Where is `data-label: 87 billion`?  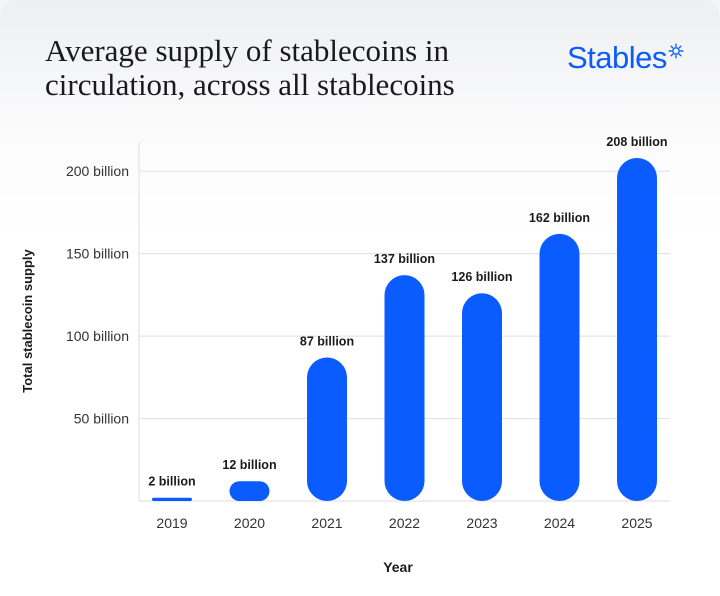 data-label: 87 billion is located at coordinates (327, 342).